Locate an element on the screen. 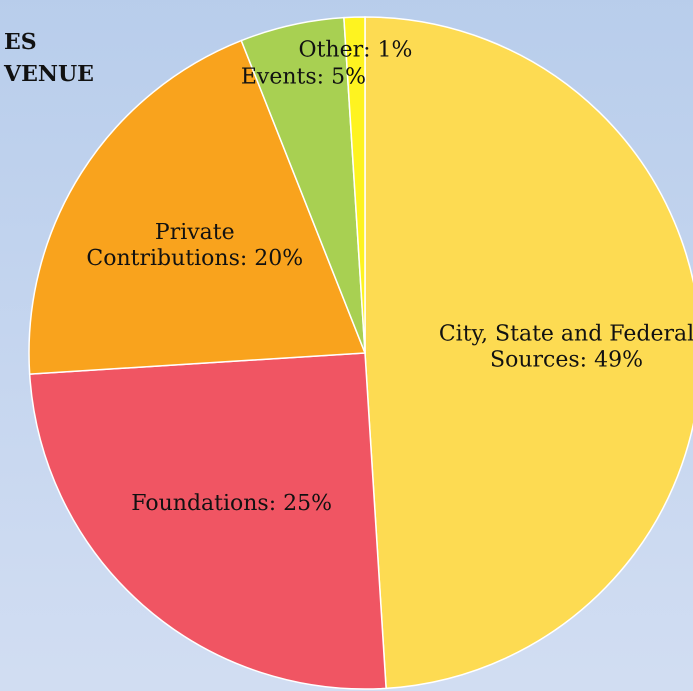  slice-label: Foundations: 25% is located at coordinates (231, 503).